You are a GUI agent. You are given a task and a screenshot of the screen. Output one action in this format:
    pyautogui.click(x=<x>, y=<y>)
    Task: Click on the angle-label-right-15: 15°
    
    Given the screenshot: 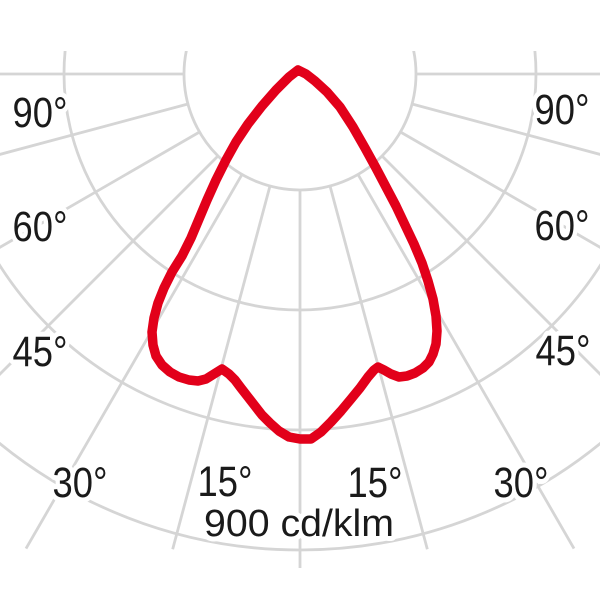 What is the action you would take?
    pyautogui.click(x=375, y=483)
    